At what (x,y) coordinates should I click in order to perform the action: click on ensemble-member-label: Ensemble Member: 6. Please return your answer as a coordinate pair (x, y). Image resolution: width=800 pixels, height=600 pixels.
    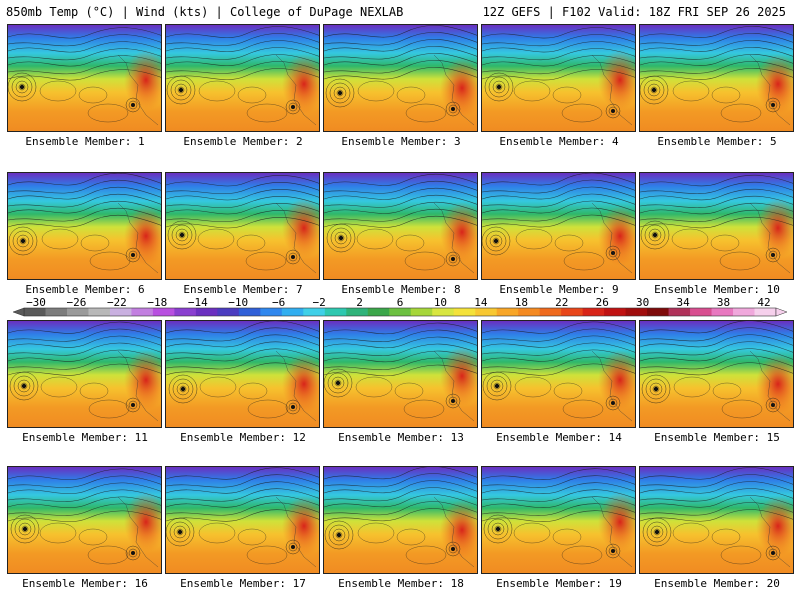
    Looking at the image, I should click on (85, 289).